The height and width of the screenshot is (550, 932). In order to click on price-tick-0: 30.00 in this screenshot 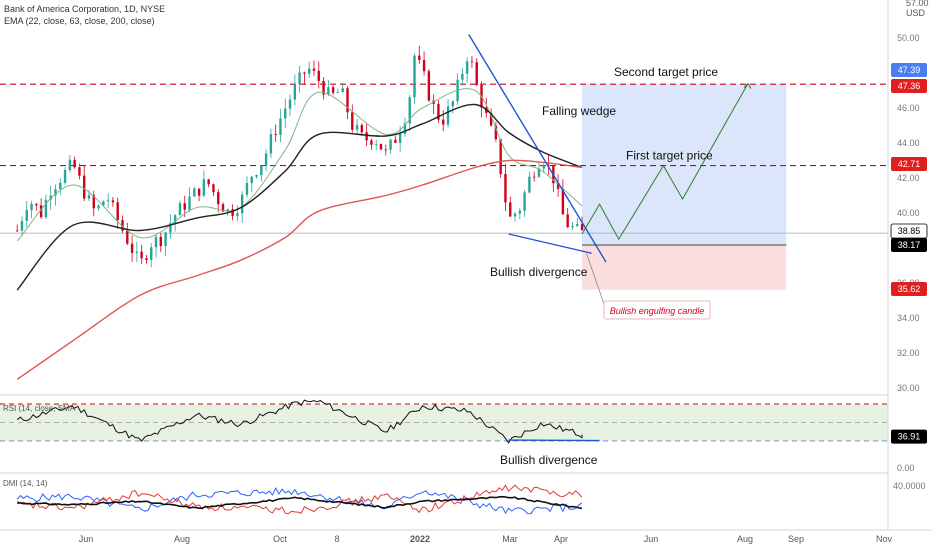, I will do `click(908, 388)`.